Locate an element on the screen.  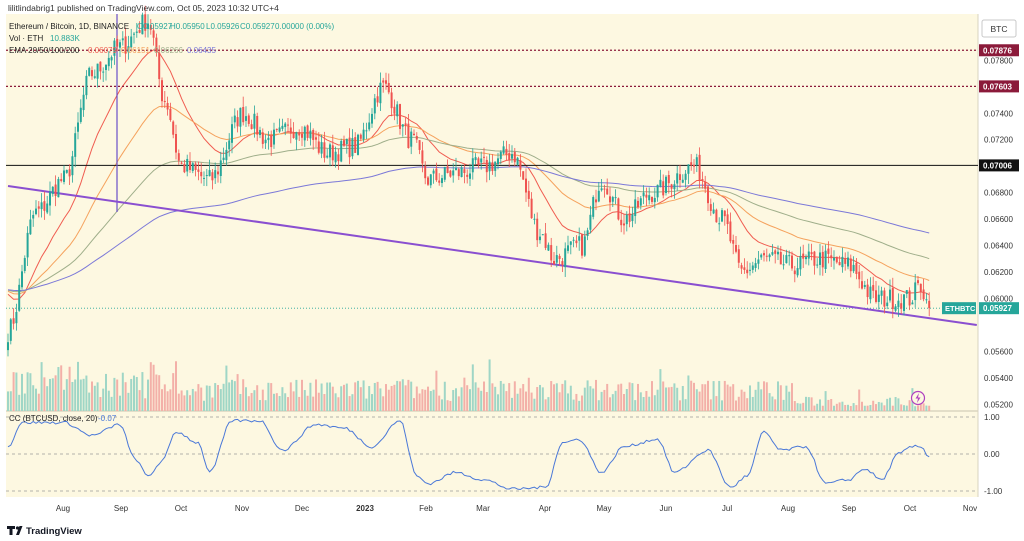
volume-legend-label: Vol · ETH is located at coordinates (26, 38).